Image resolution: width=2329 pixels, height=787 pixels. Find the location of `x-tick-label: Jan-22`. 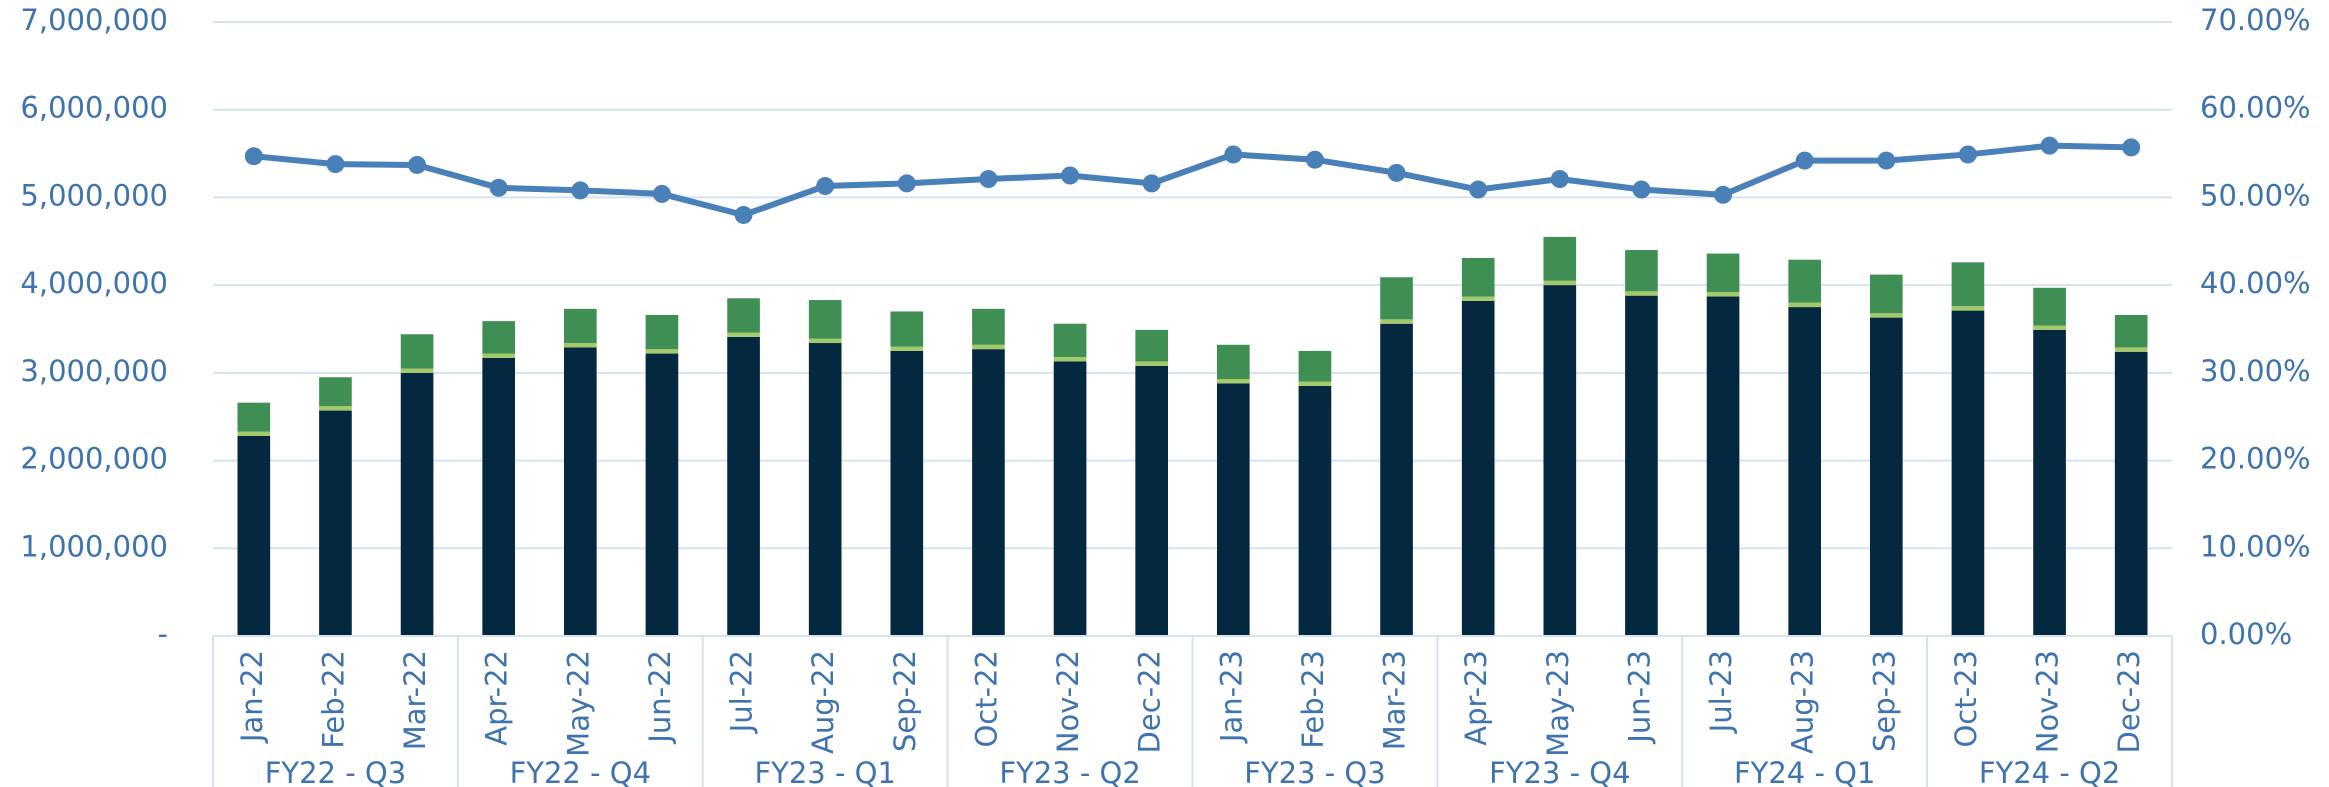

x-tick-label: Jan-22 is located at coordinates (252, 697).